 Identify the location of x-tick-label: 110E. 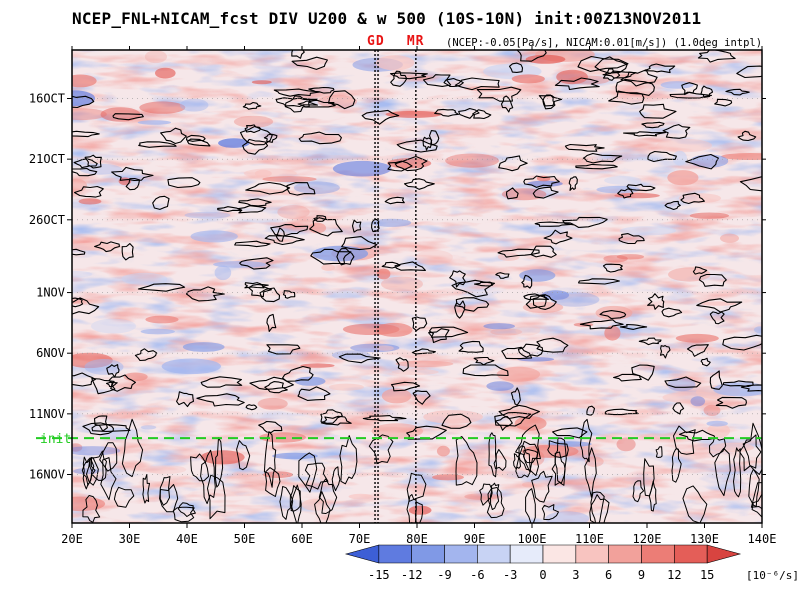
(589, 539).